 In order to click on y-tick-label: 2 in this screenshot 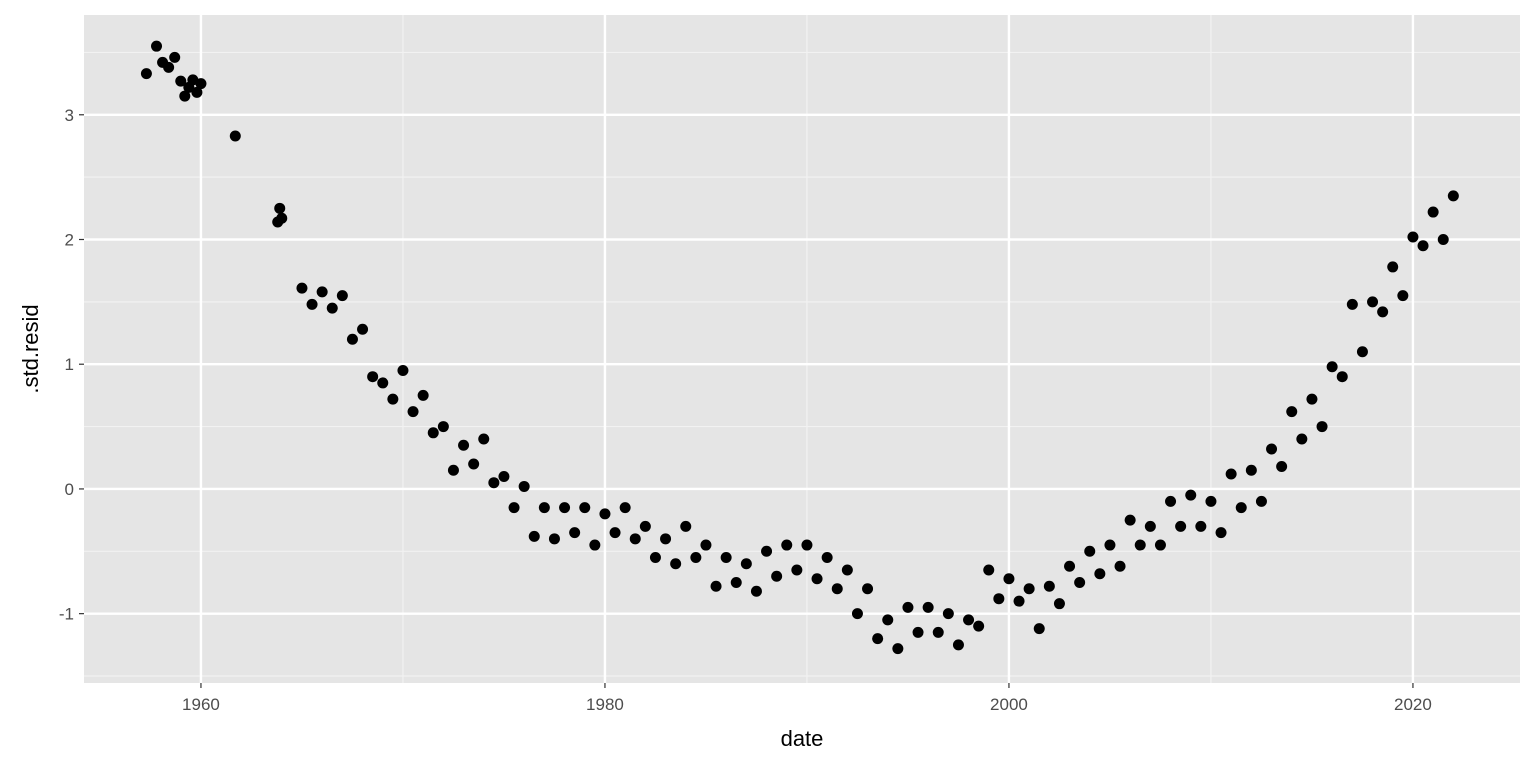, I will do `click(69, 239)`.